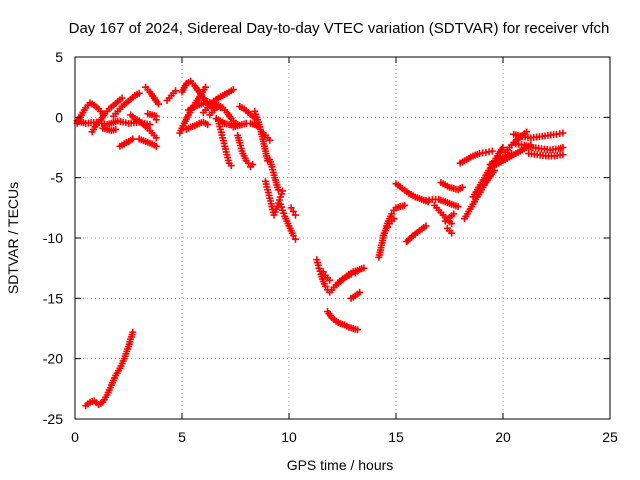 This screenshot has height=480, width=640. Describe the element at coordinates (245, 151) in the screenshot. I see `series-arc23` at that location.